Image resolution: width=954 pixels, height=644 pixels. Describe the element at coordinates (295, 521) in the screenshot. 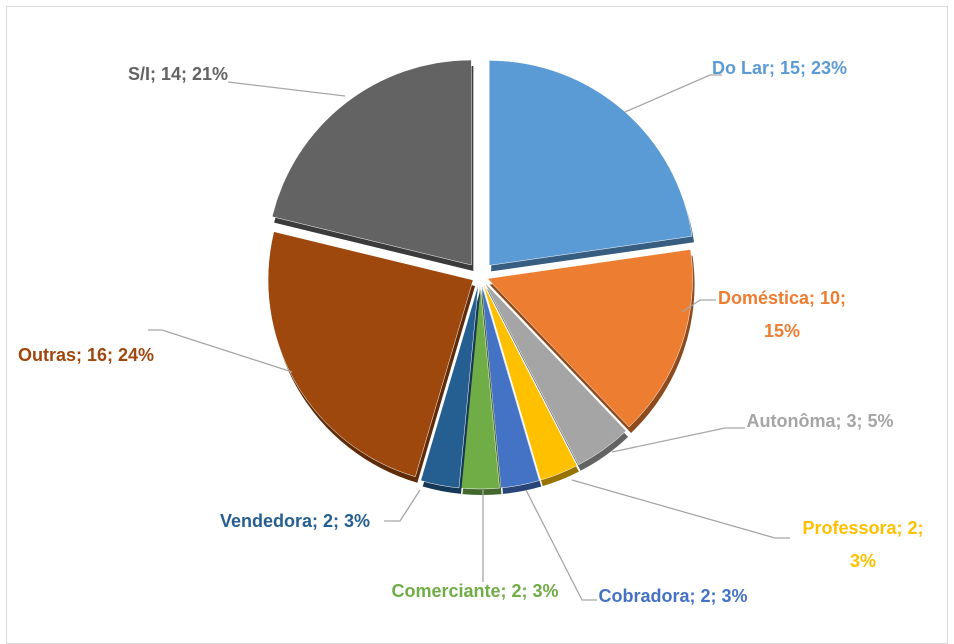

I see `data-label: Vendedora; 2; 3%` at that location.